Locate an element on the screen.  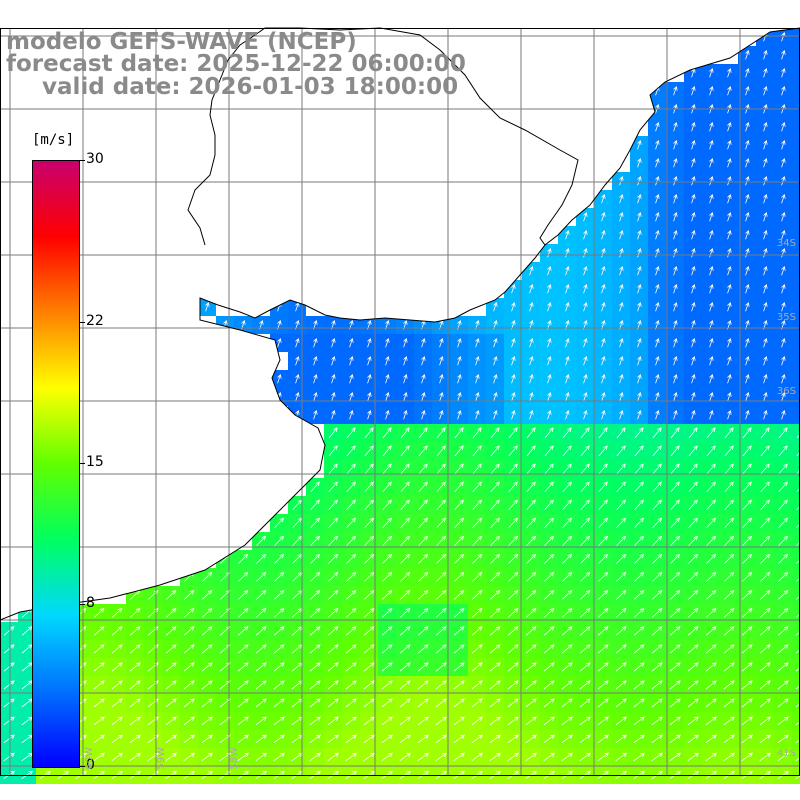
colorbar-tick-label: 0 is located at coordinates (90, 765).